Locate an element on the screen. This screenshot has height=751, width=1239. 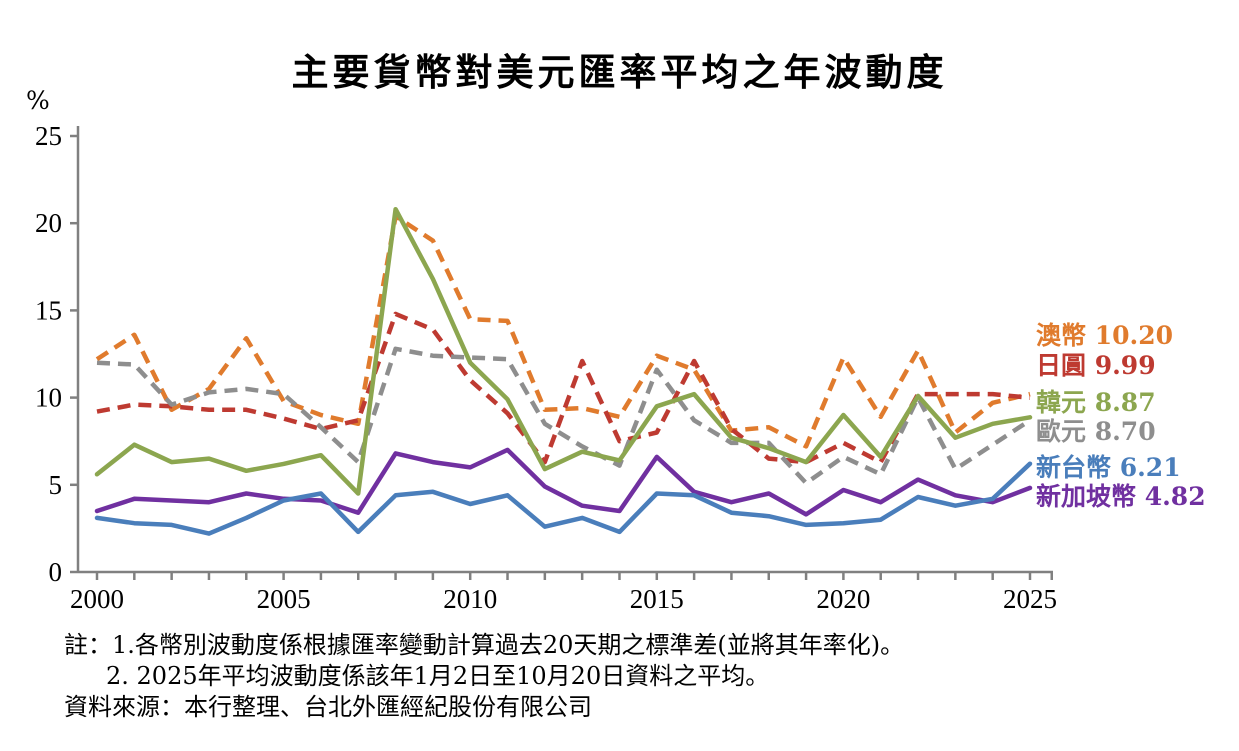
x-tick-label: 2005 is located at coordinates (284, 599).